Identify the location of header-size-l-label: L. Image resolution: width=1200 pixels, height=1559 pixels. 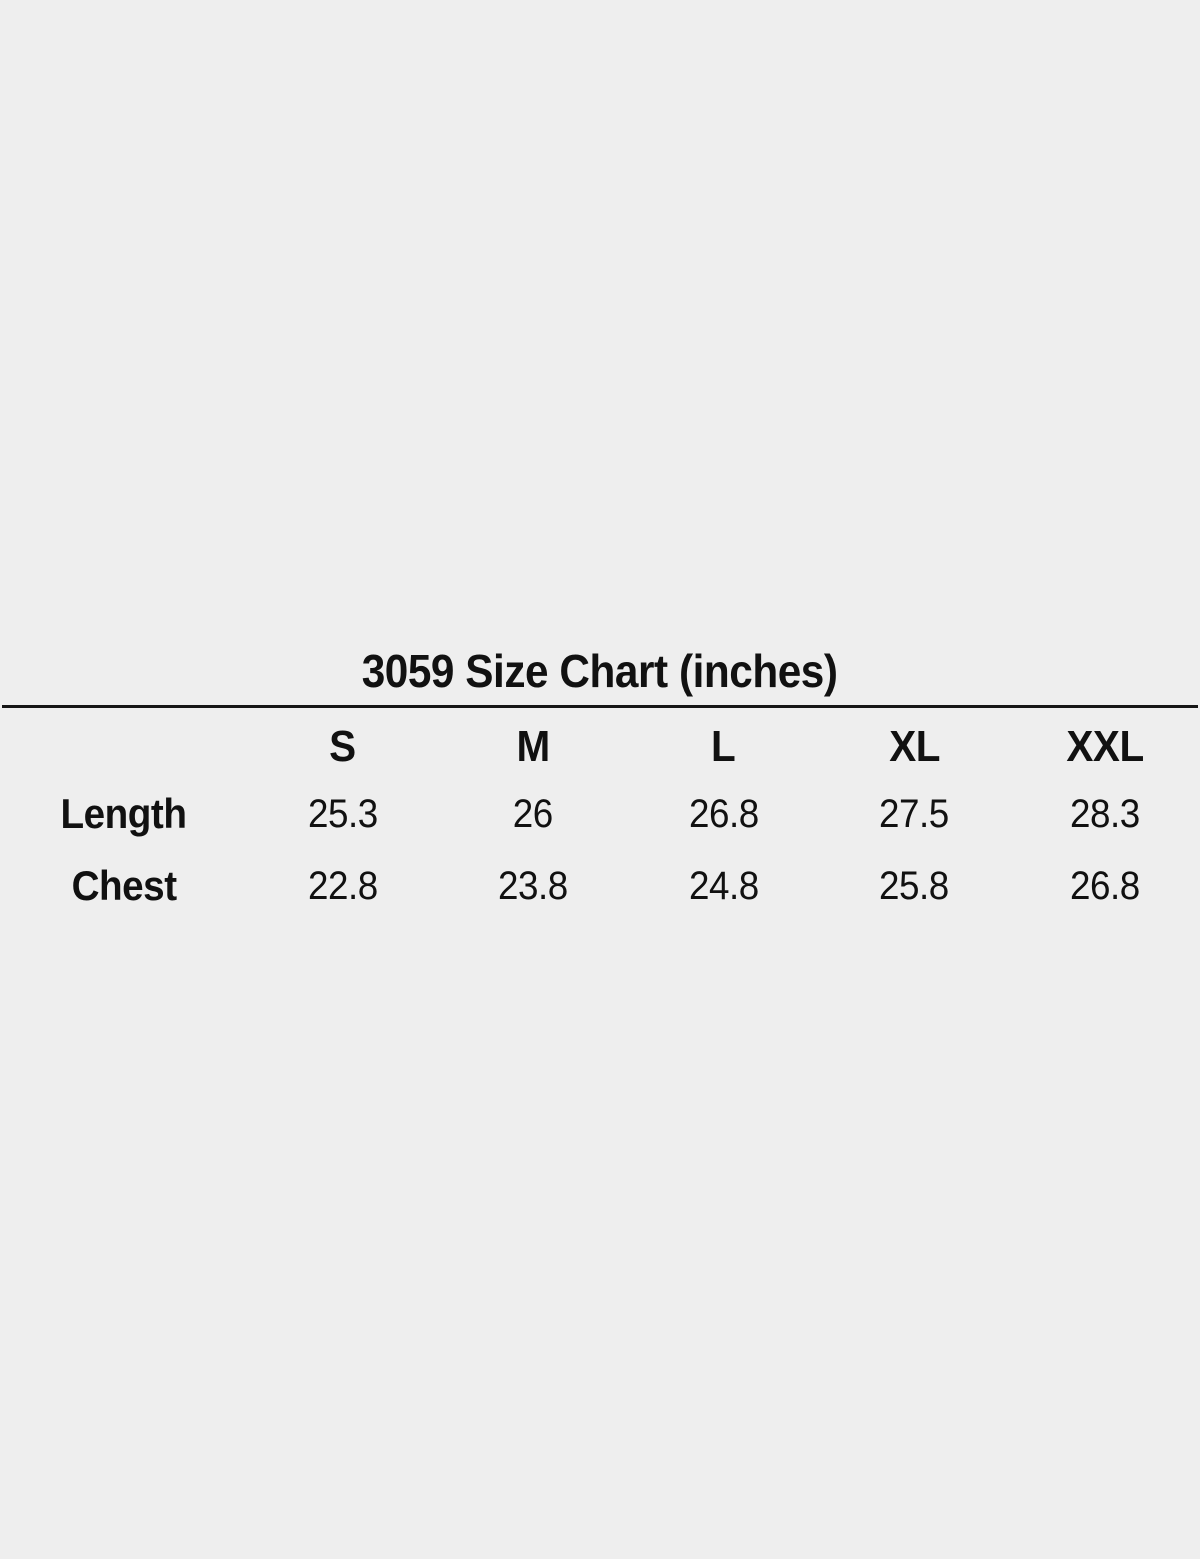
(723, 746).